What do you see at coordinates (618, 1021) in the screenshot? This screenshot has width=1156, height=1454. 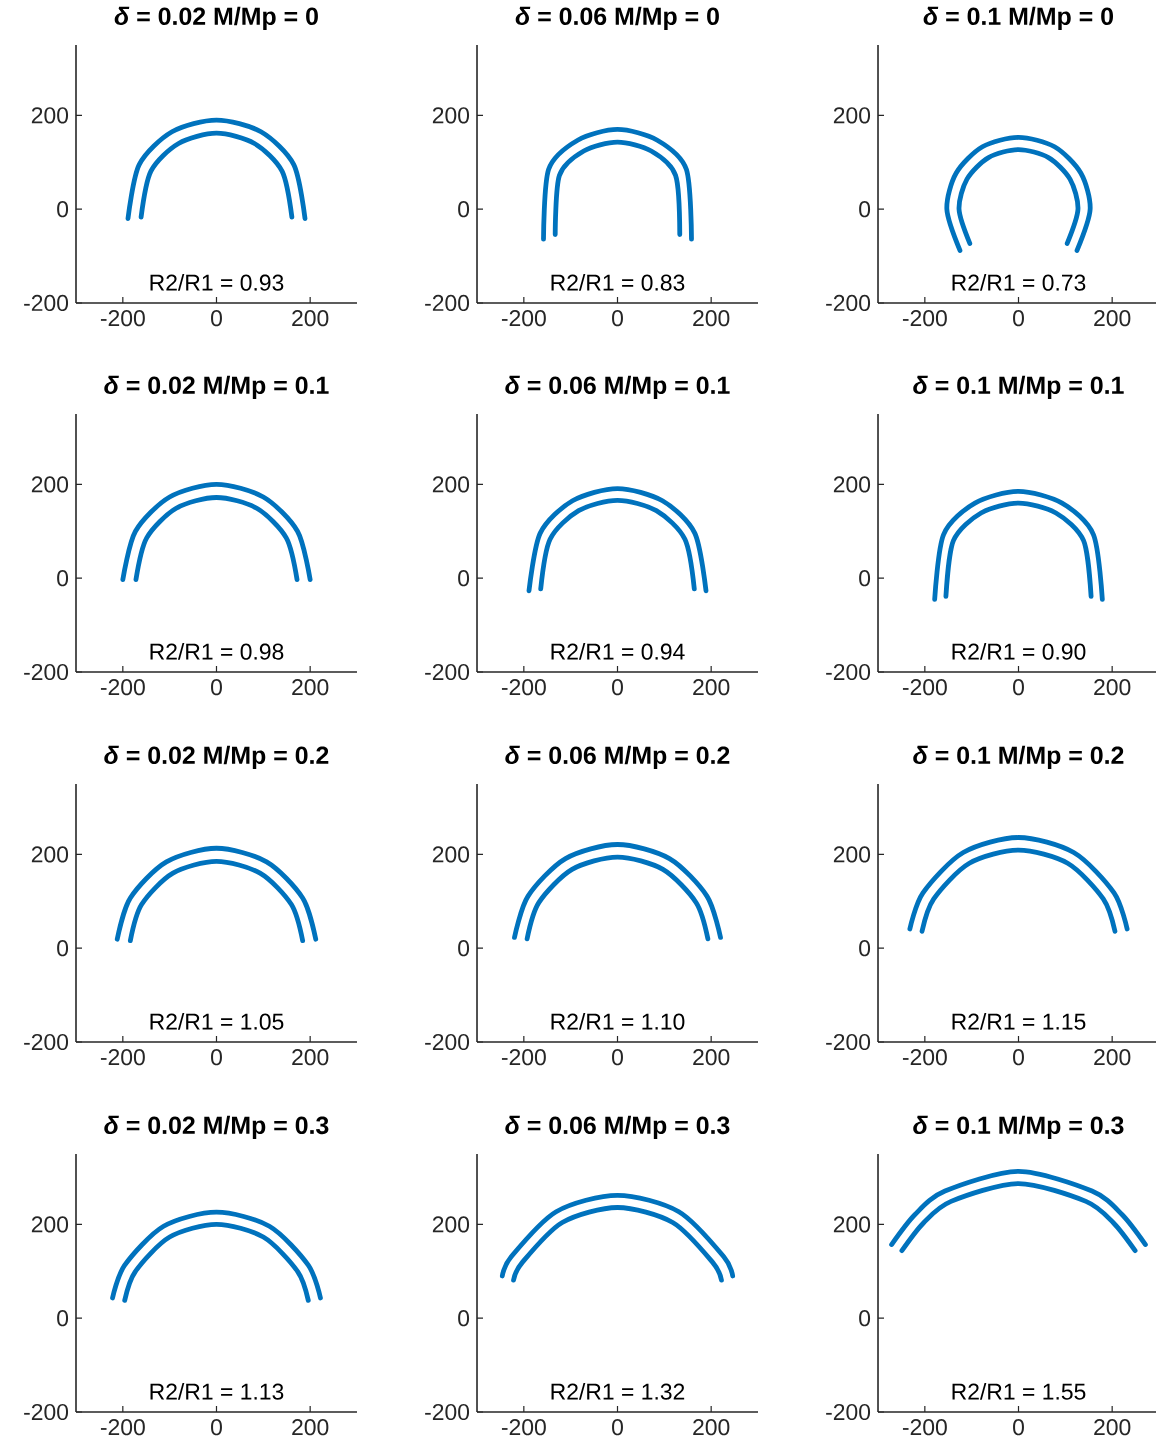 I see `annotation: R2/R1 = 1.10` at bounding box center [618, 1021].